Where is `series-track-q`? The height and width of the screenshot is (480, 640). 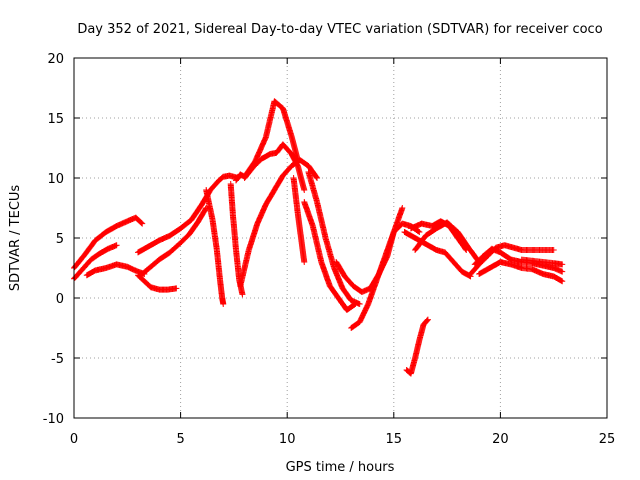
series-track-q is located at coordinates (417, 346).